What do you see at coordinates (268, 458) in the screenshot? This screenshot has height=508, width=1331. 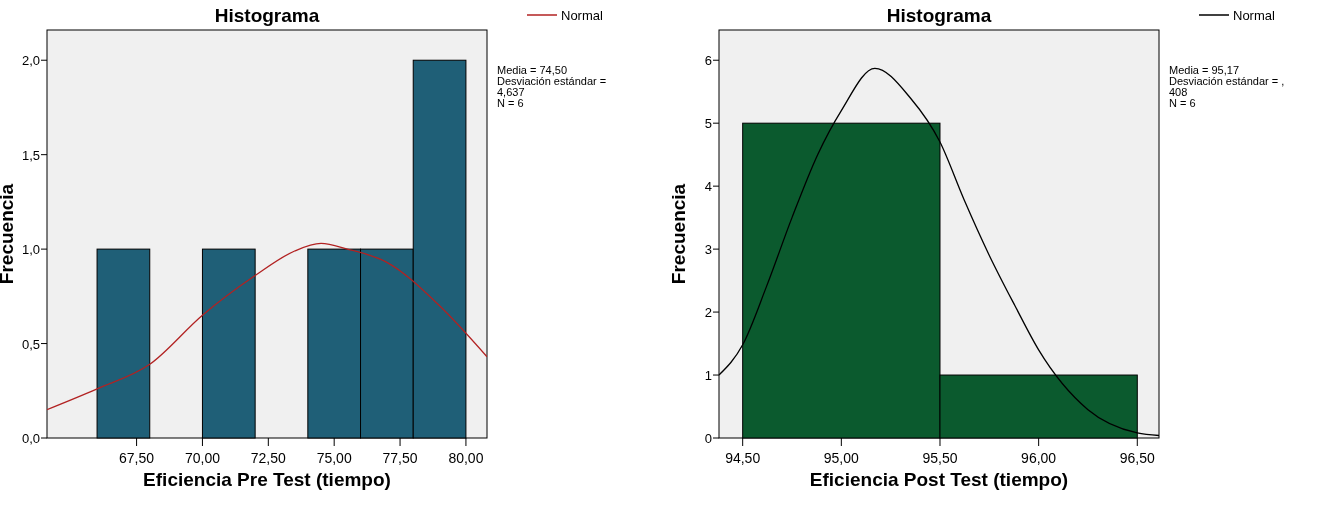 I see `x-tick-label: 72,50` at bounding box center [268, 458].